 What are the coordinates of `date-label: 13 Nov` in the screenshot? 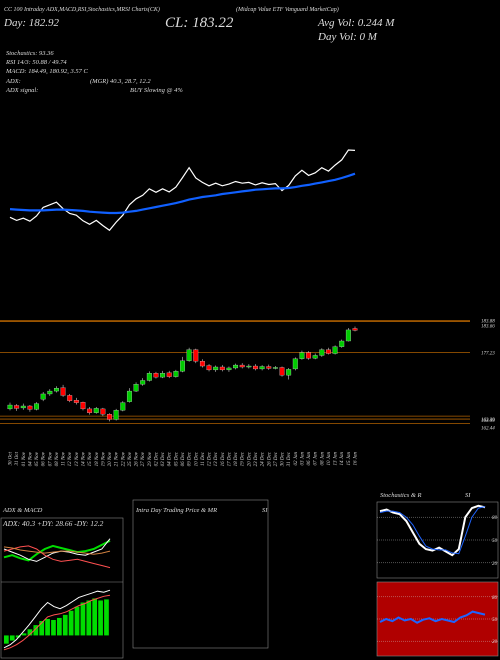 It's located at (77, 458).